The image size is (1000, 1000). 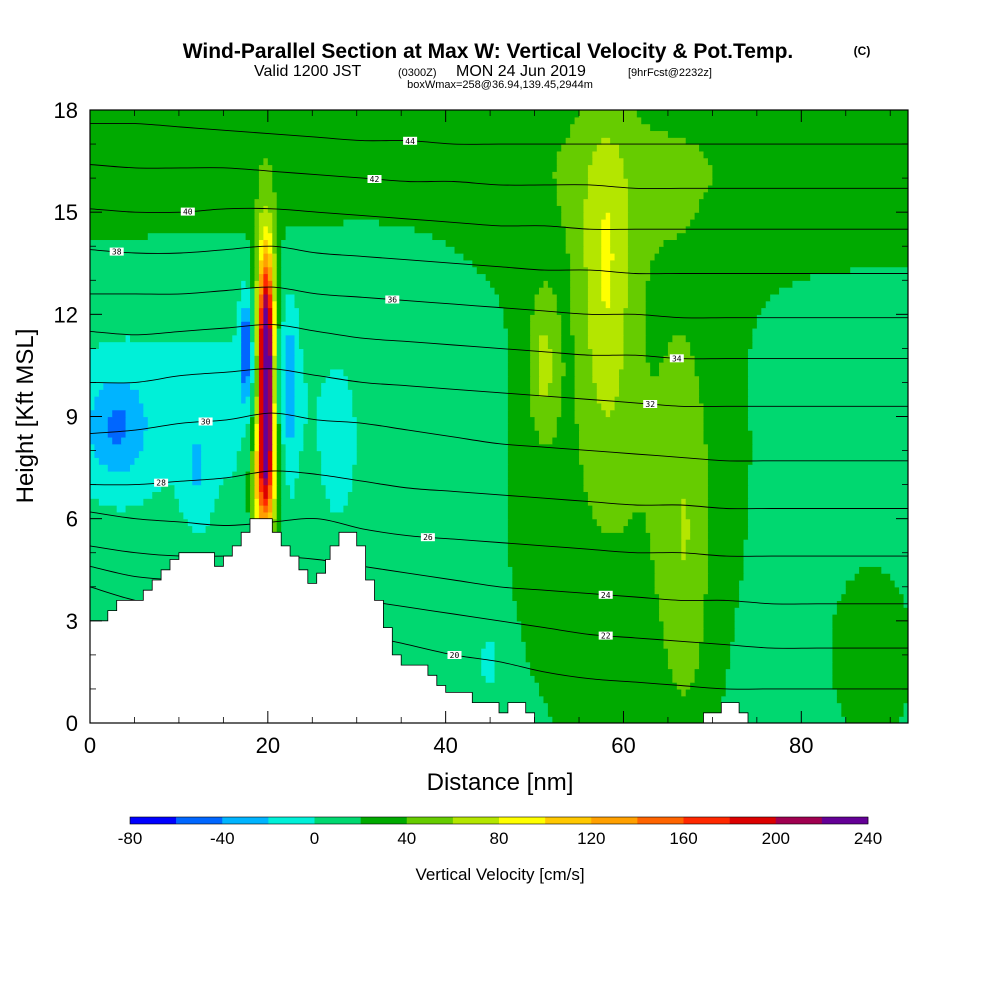 What do you see at coordinates (591, 838) in the screenshot?
I see `colorbar-tick-label: 120` at bounding box center [591, 838].